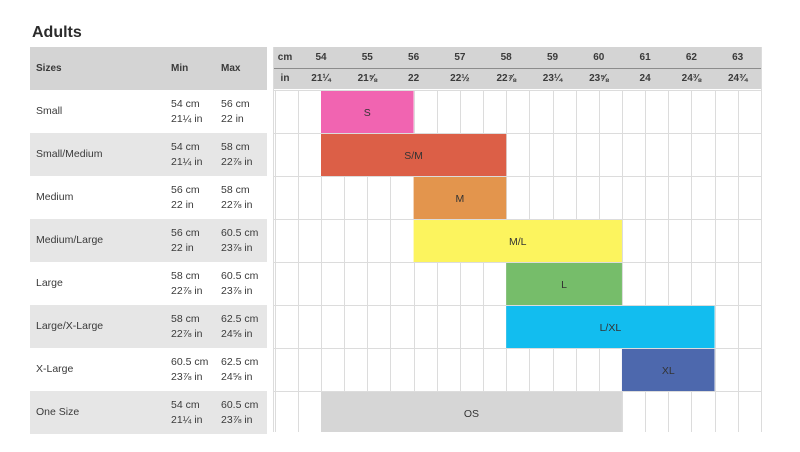 The height and width of the screenshot is (452, 800). I want to click on bar-label: L/XL, so click(611, 328).